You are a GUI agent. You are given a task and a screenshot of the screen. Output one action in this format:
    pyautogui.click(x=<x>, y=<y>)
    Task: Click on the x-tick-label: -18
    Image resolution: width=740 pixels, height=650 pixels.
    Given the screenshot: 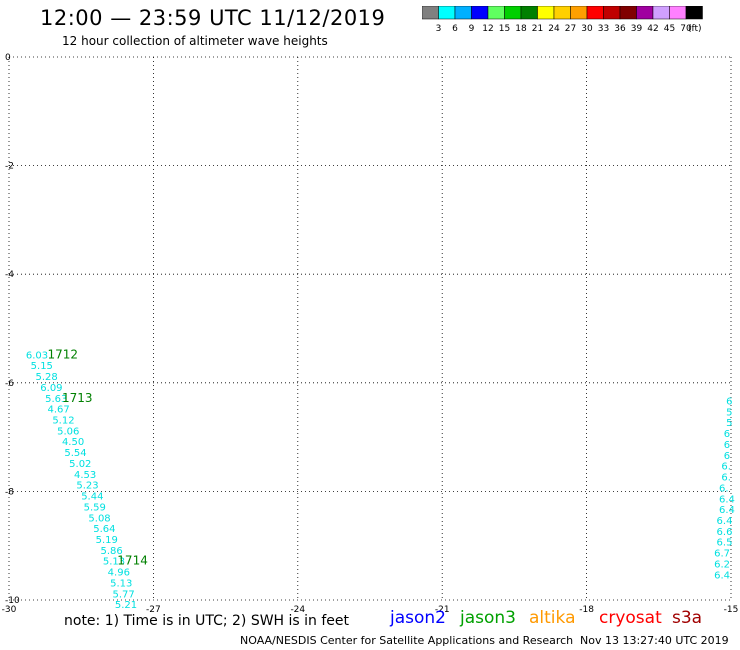 What is the action you would take?
    pyautogui.click(x=586, y=610)
    